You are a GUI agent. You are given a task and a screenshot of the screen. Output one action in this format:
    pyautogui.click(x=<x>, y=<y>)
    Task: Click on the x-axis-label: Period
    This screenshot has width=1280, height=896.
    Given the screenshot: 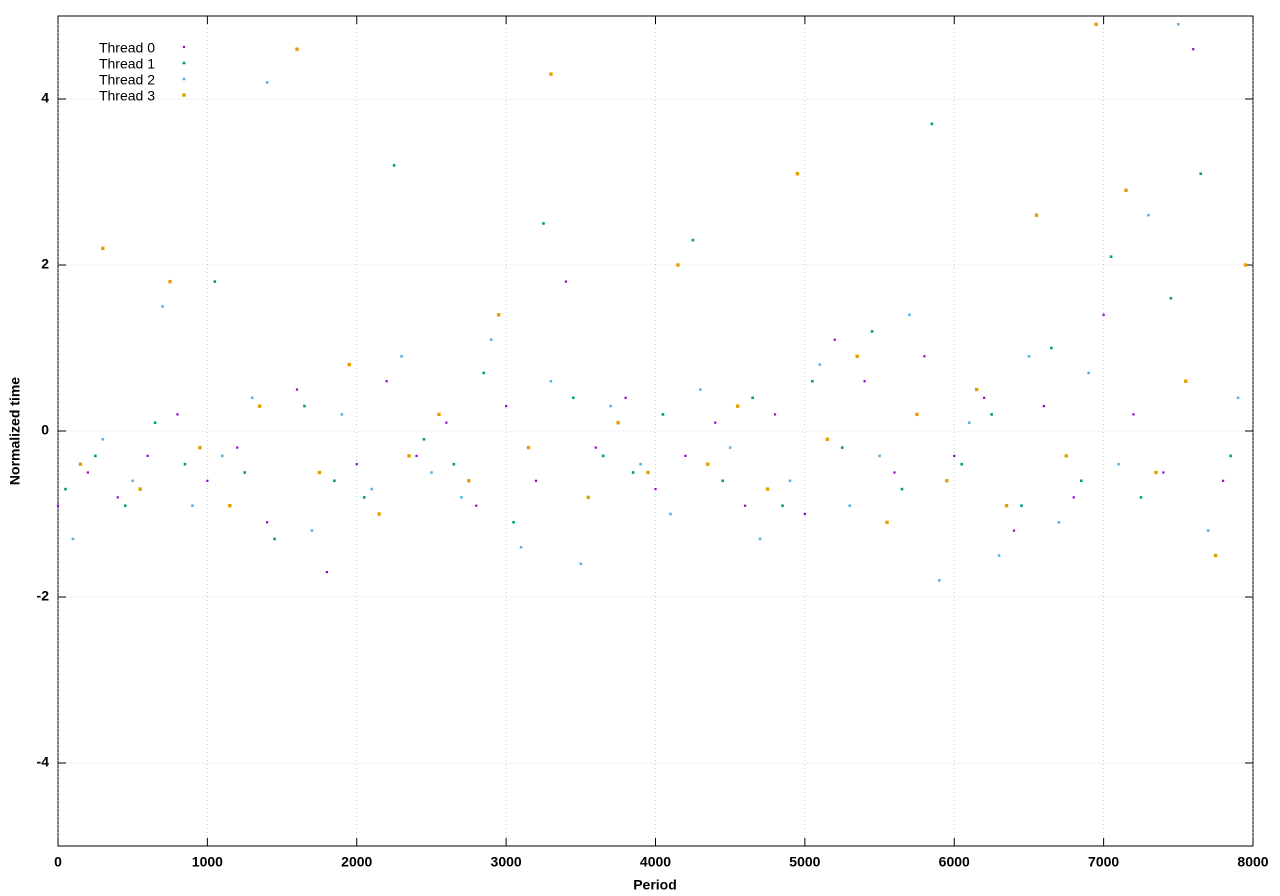 What is the action you would take?
    pyautogui.click(x=655, y=885)
    